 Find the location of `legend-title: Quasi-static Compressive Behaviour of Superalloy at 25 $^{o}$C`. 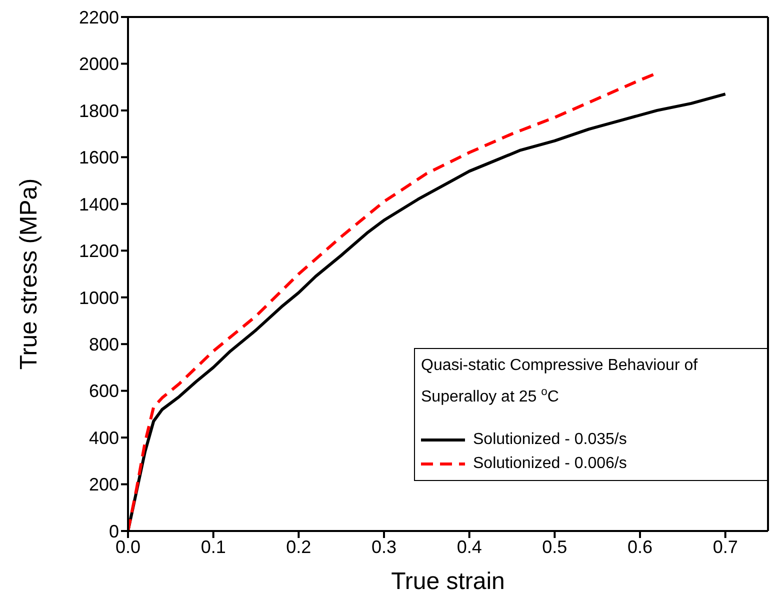

legend-title: Quasi-static Compressive Behaviour of Superalloy at 25 $^{o}$C is located at coordinates (559, 381).